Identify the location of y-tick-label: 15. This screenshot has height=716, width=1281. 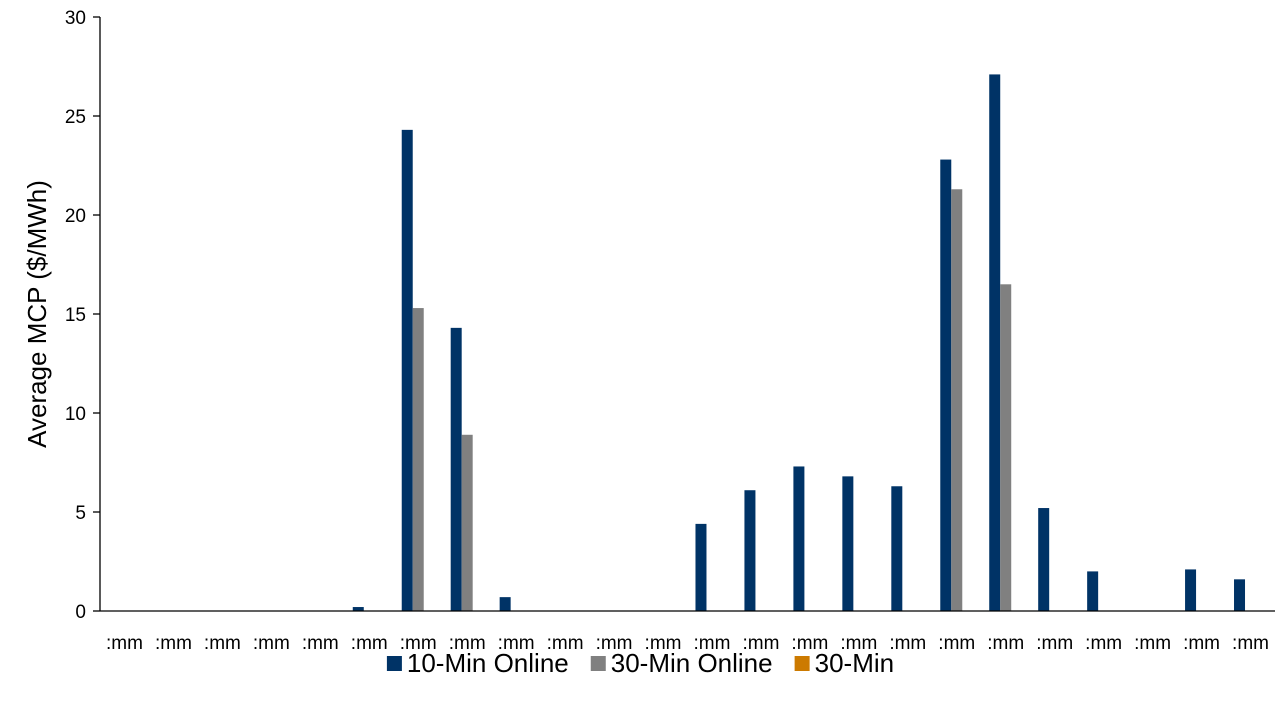
(75, 315).